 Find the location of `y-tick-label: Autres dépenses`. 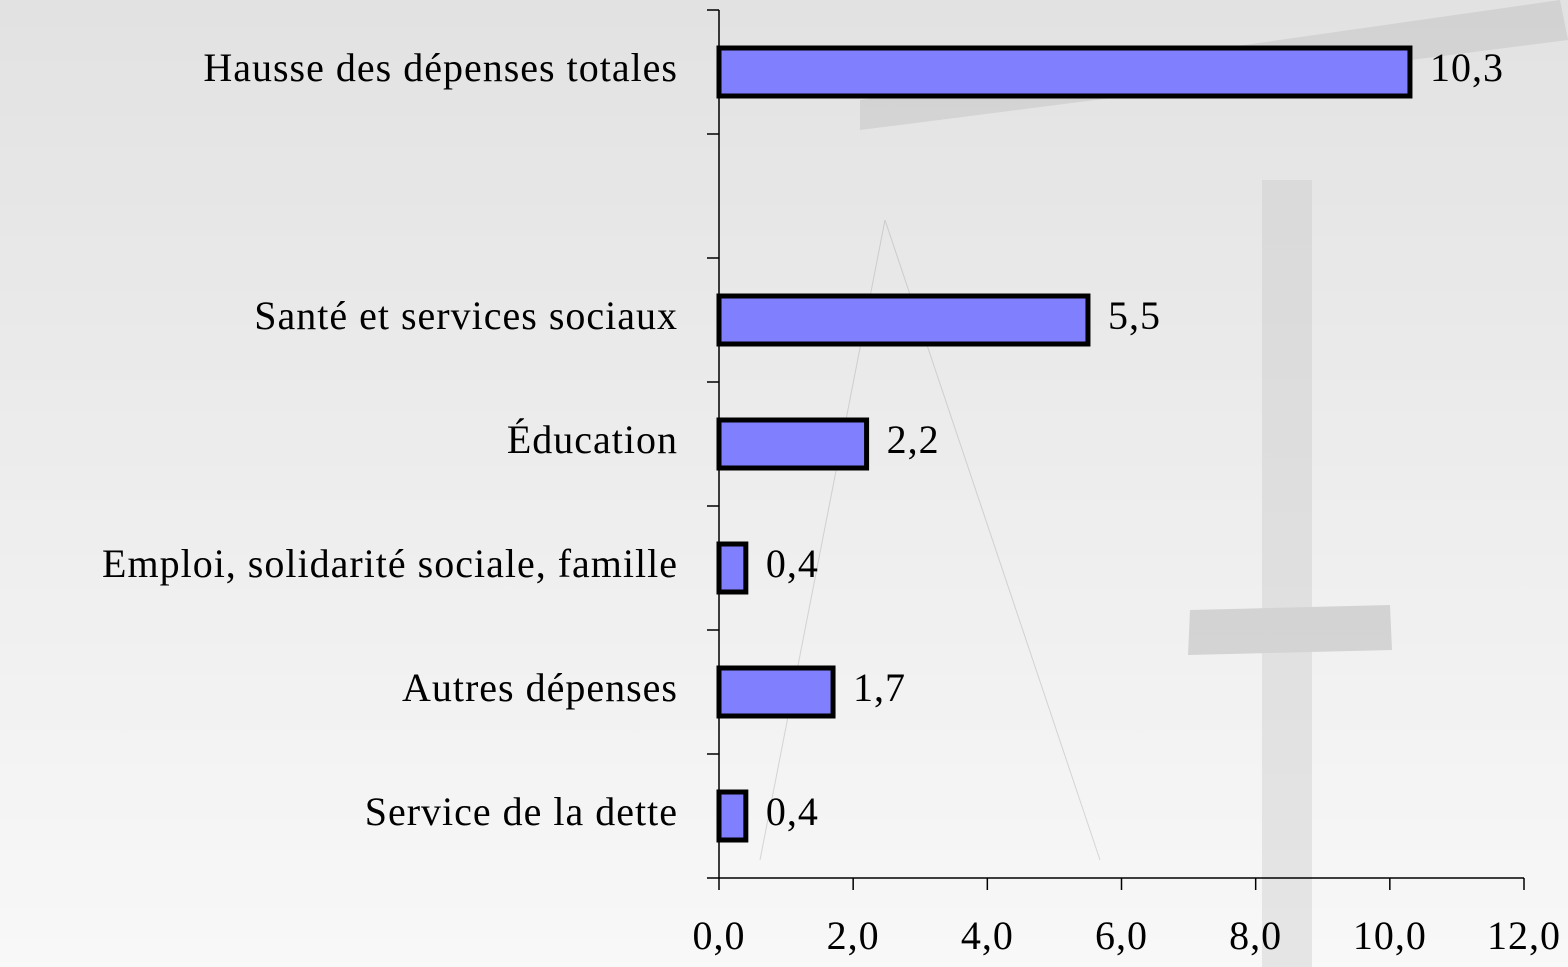

y-tick-label: Autres dépenses is located at coordinates (540, 687).